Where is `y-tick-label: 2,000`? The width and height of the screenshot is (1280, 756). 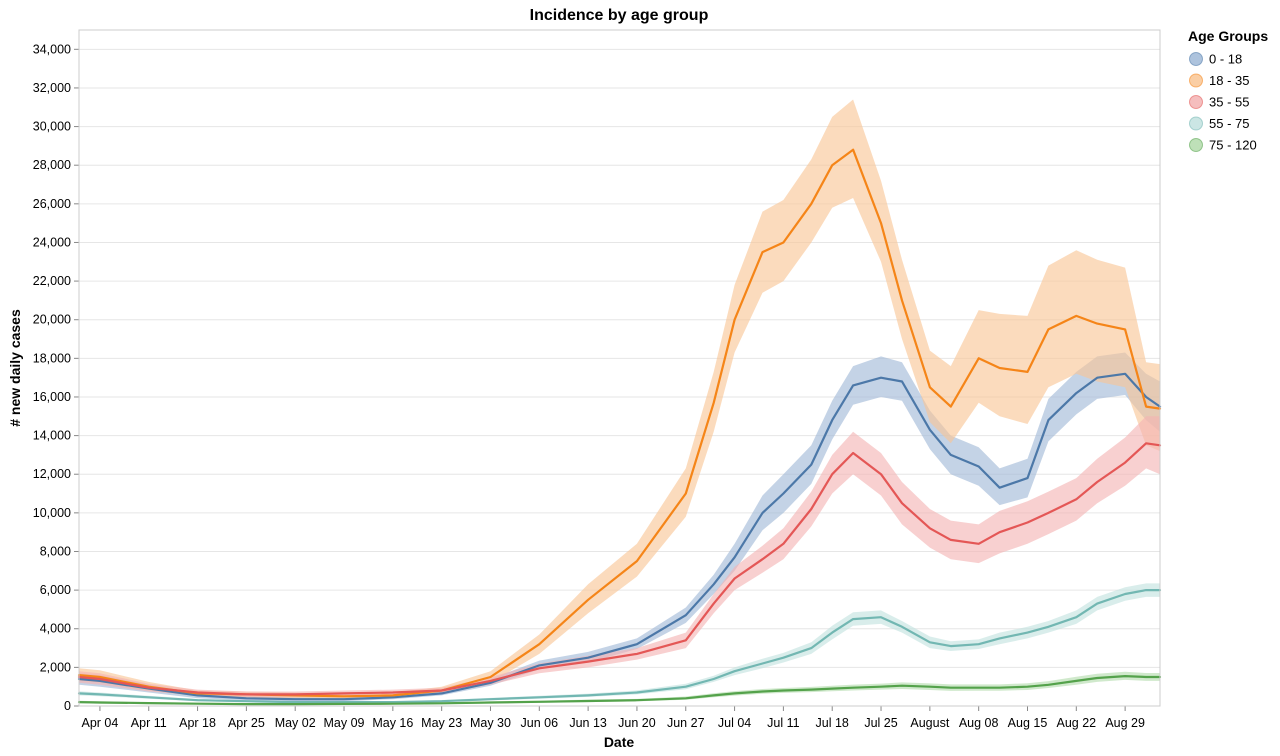 y-tick-label: 2,000 is located at coordinates (55, 667).